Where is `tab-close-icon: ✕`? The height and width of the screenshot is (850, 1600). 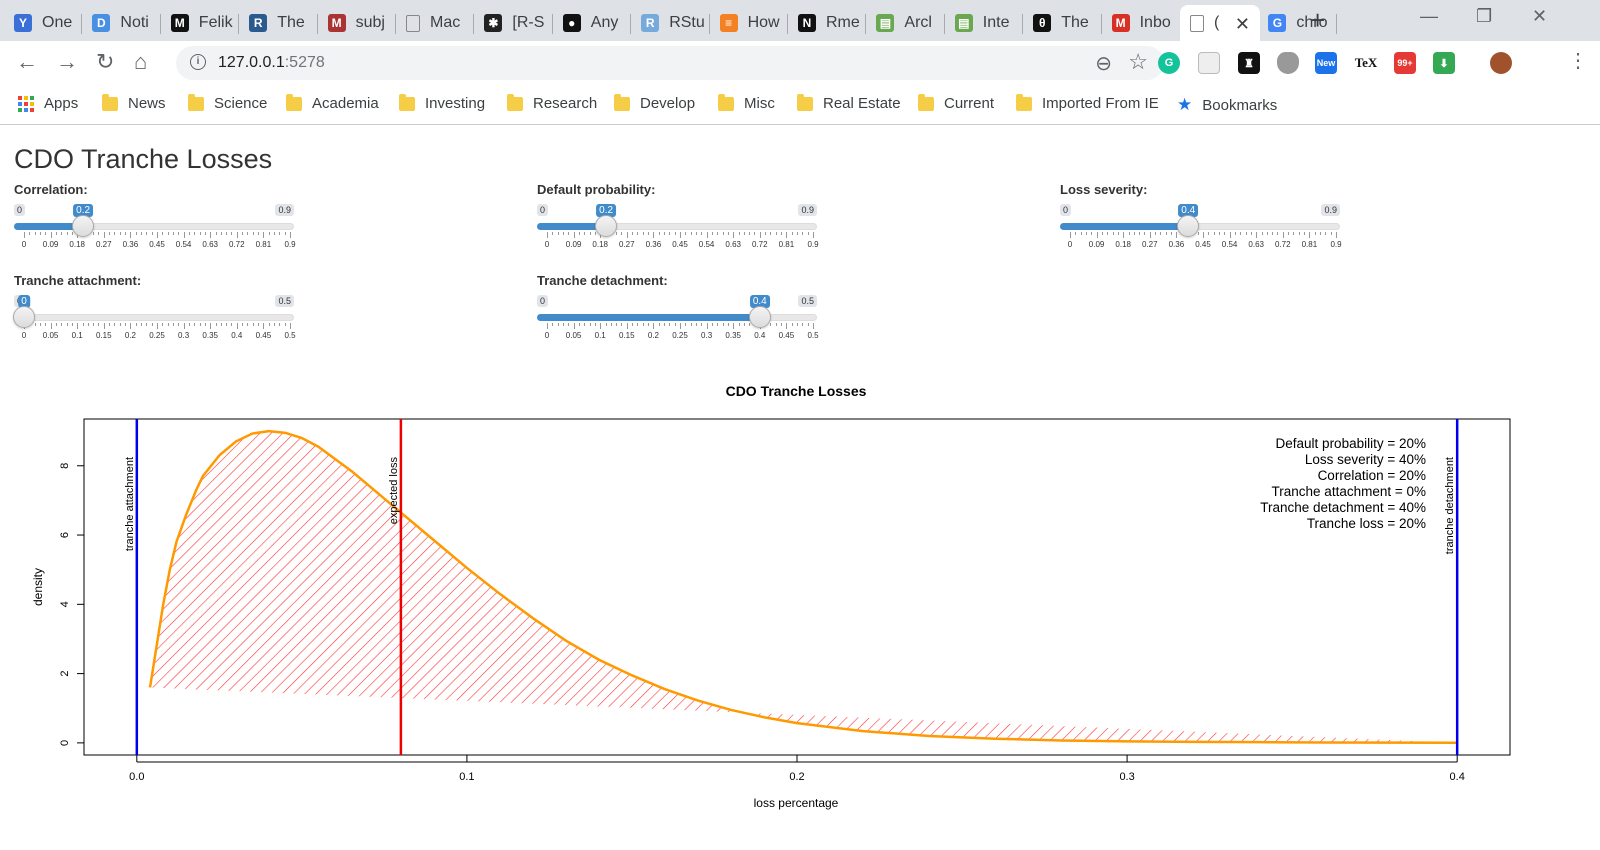
tab-close-icon: ✕ is located at coordinates (1242, 24).